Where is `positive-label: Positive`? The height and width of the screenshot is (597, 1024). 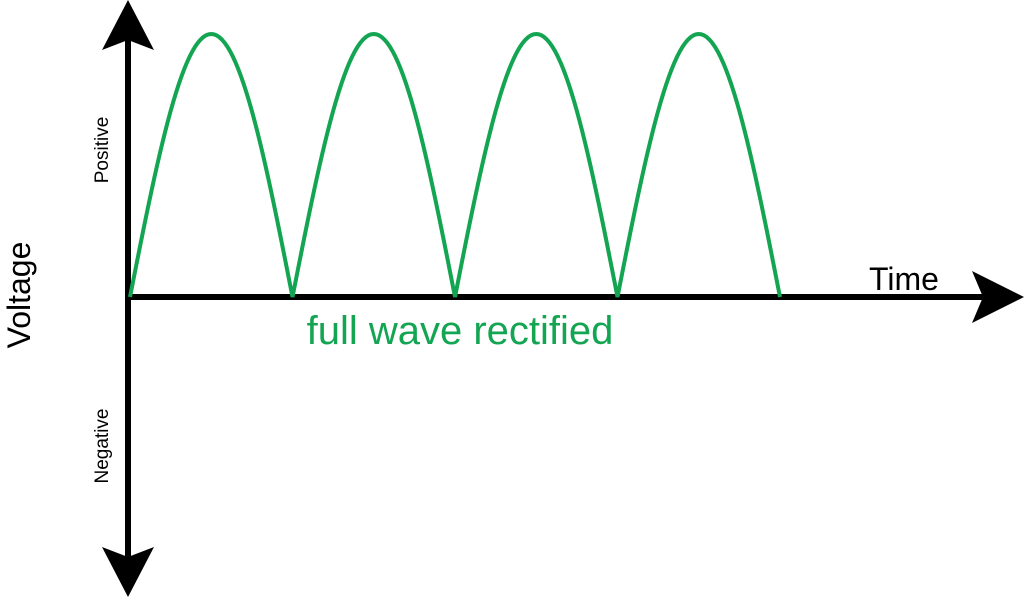 positive-label: Positive is located at coordinates (102, 150).